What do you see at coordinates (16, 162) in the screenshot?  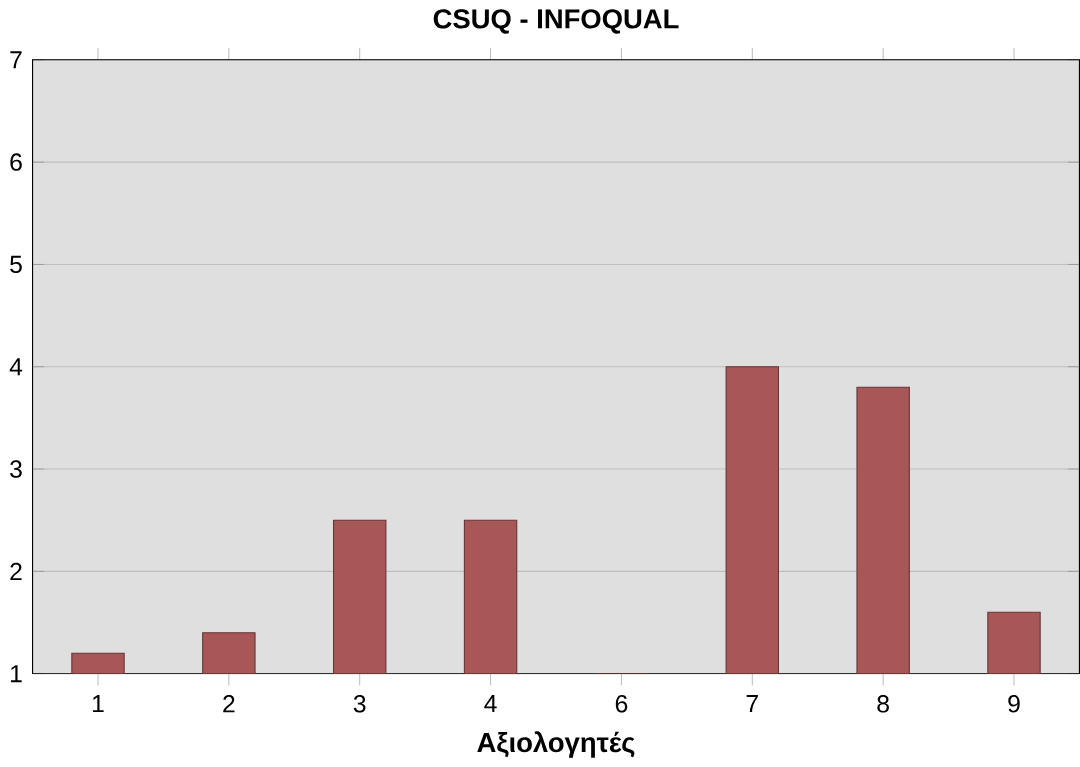 I see `y-tick-label: 6` at bounding box center [16, 162].